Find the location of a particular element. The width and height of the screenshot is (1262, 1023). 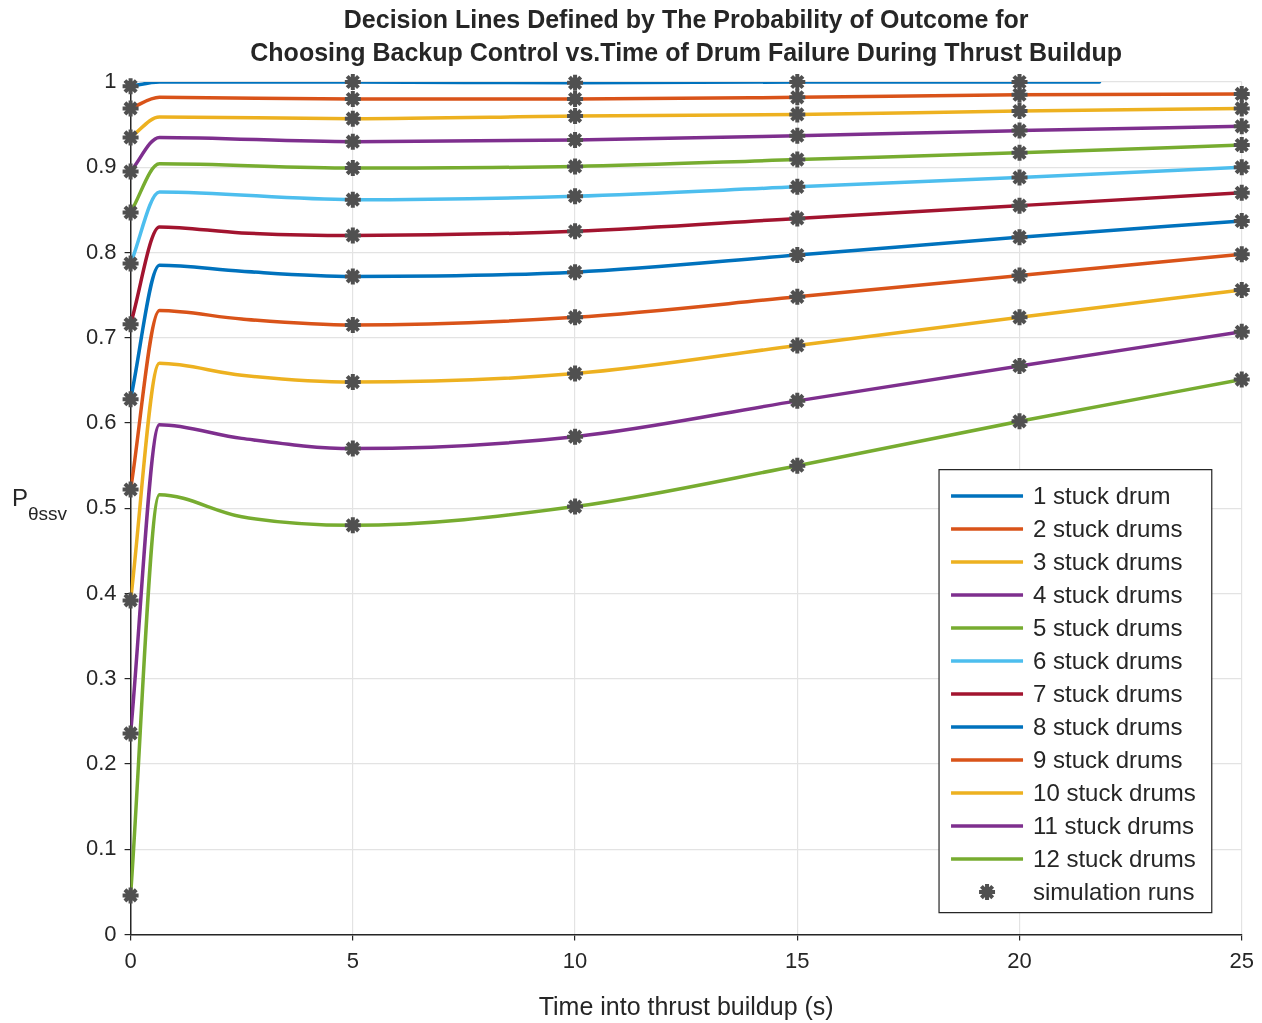

y-tick-label: 0.8 is located at coordinates (101, 251).